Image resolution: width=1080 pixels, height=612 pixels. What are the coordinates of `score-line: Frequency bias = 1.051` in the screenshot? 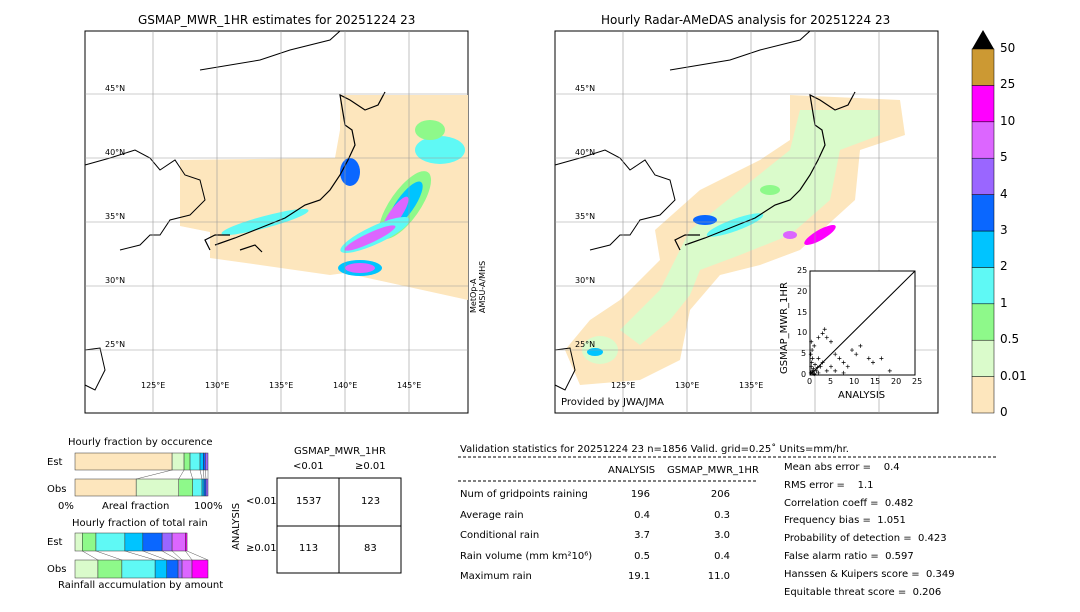 It's located at (845, 521).